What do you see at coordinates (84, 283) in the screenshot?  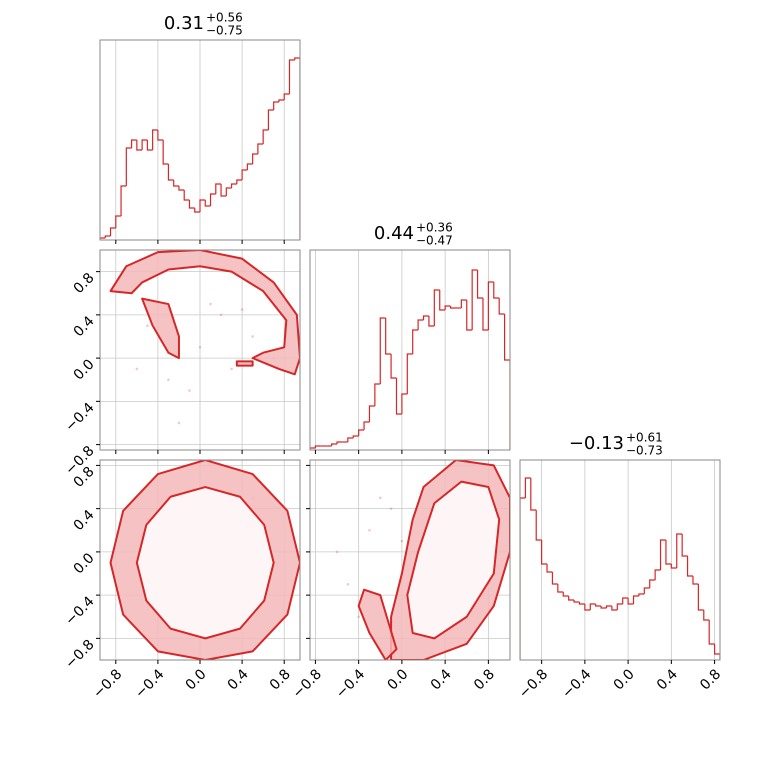 I see `y-tick-label: 0.8` at bounding box center [84, 283].